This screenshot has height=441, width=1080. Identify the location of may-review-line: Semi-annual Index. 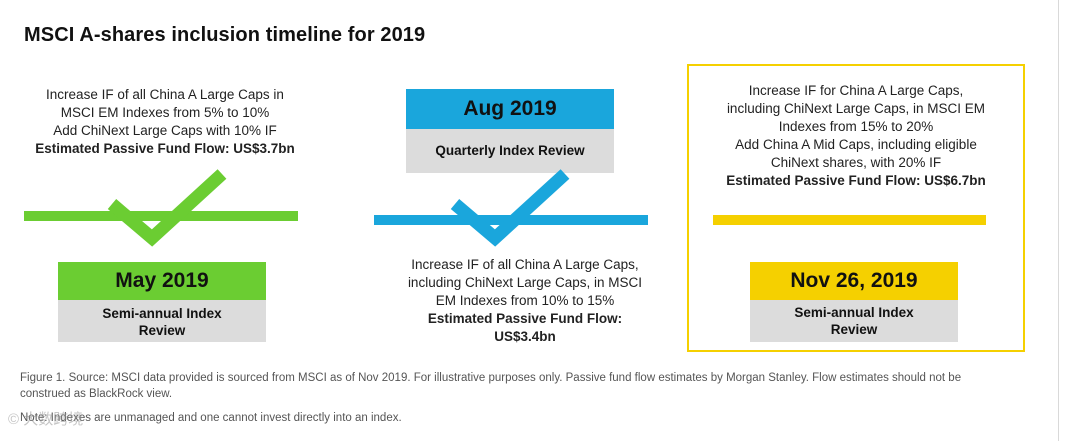
(162, 313).